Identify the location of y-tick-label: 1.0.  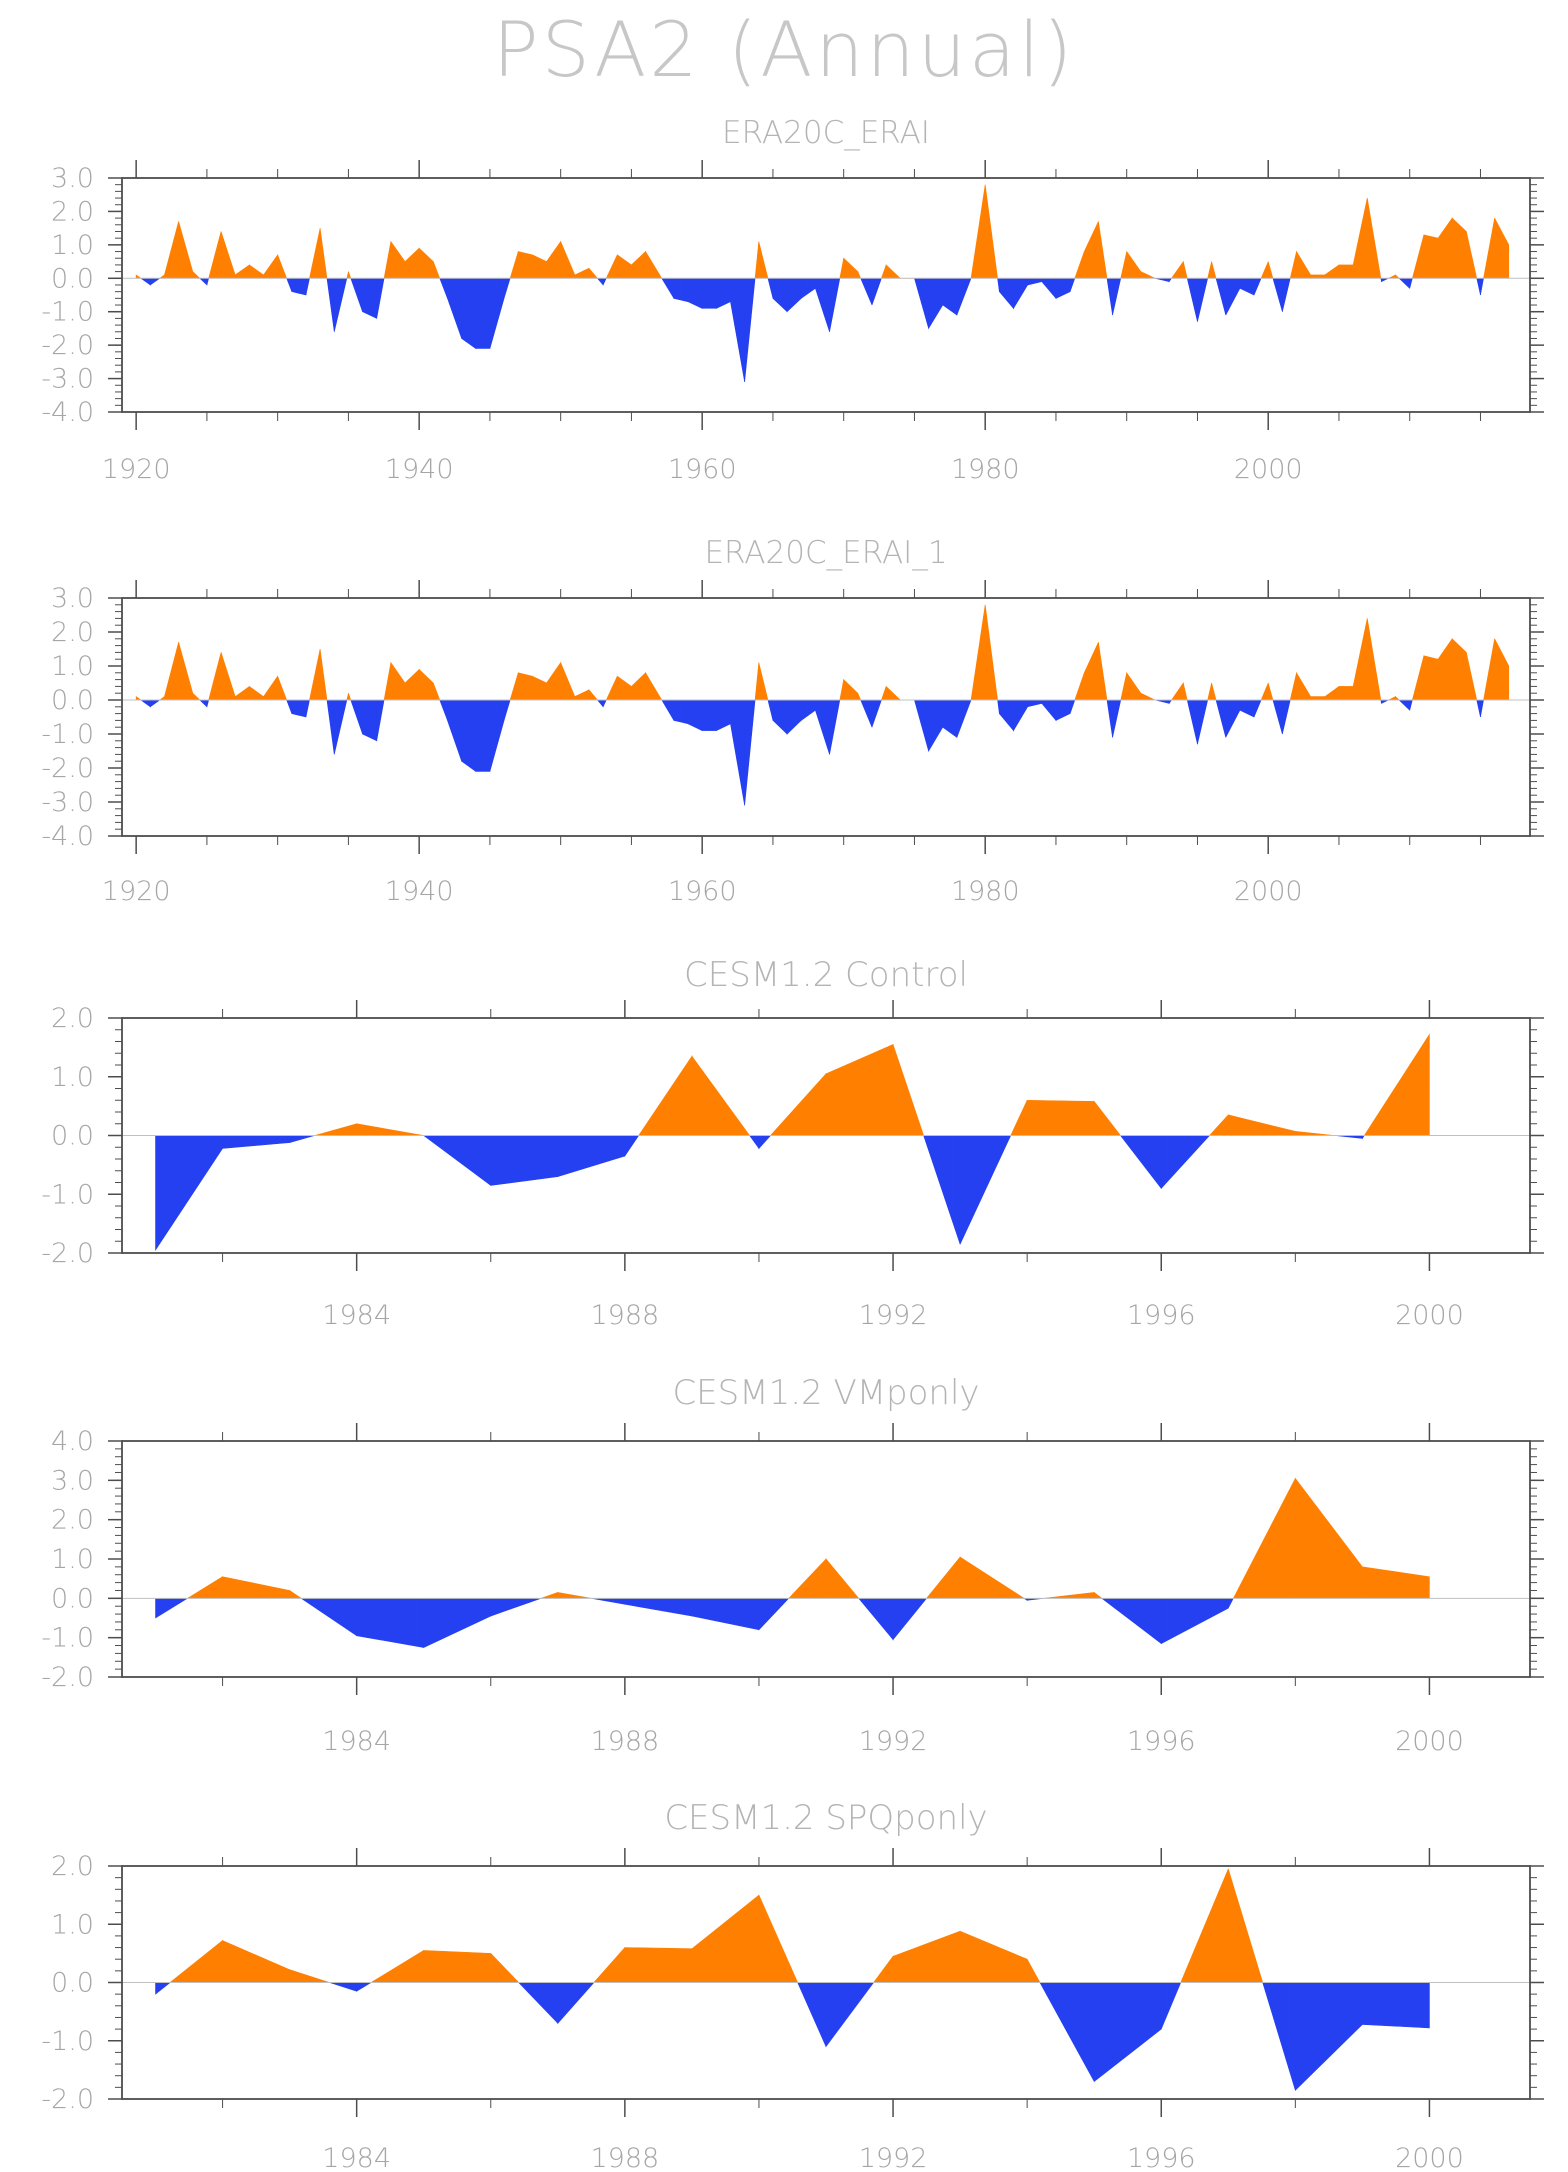
(72, 1077).